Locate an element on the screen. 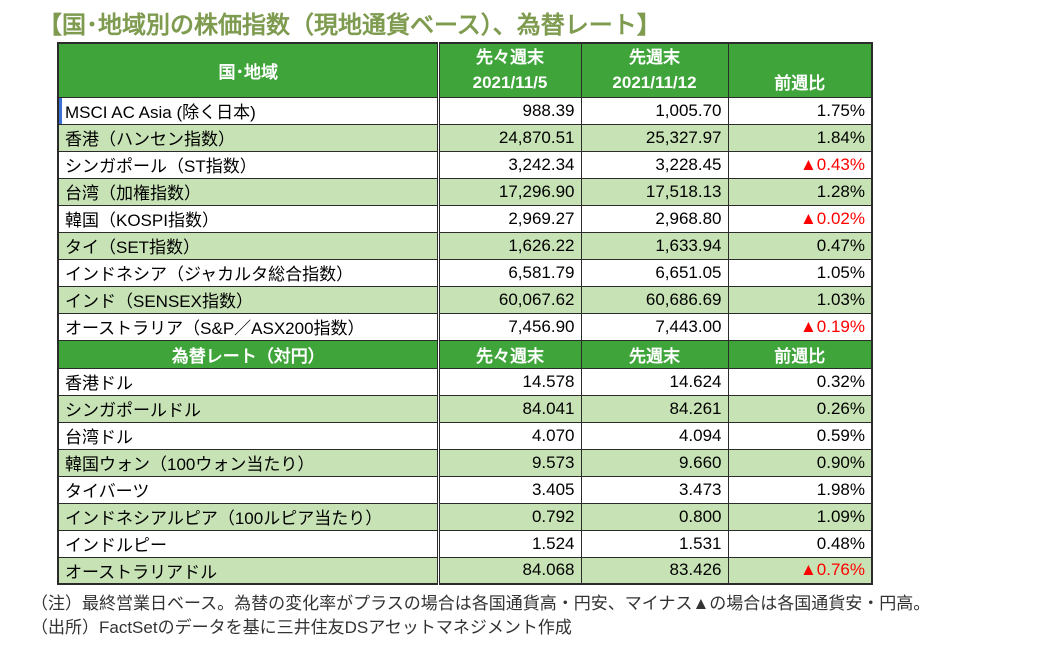 This screenshot has height=646, width=1060. fx-wow-change-value: 0.32% is located at coordinates (800, 381).